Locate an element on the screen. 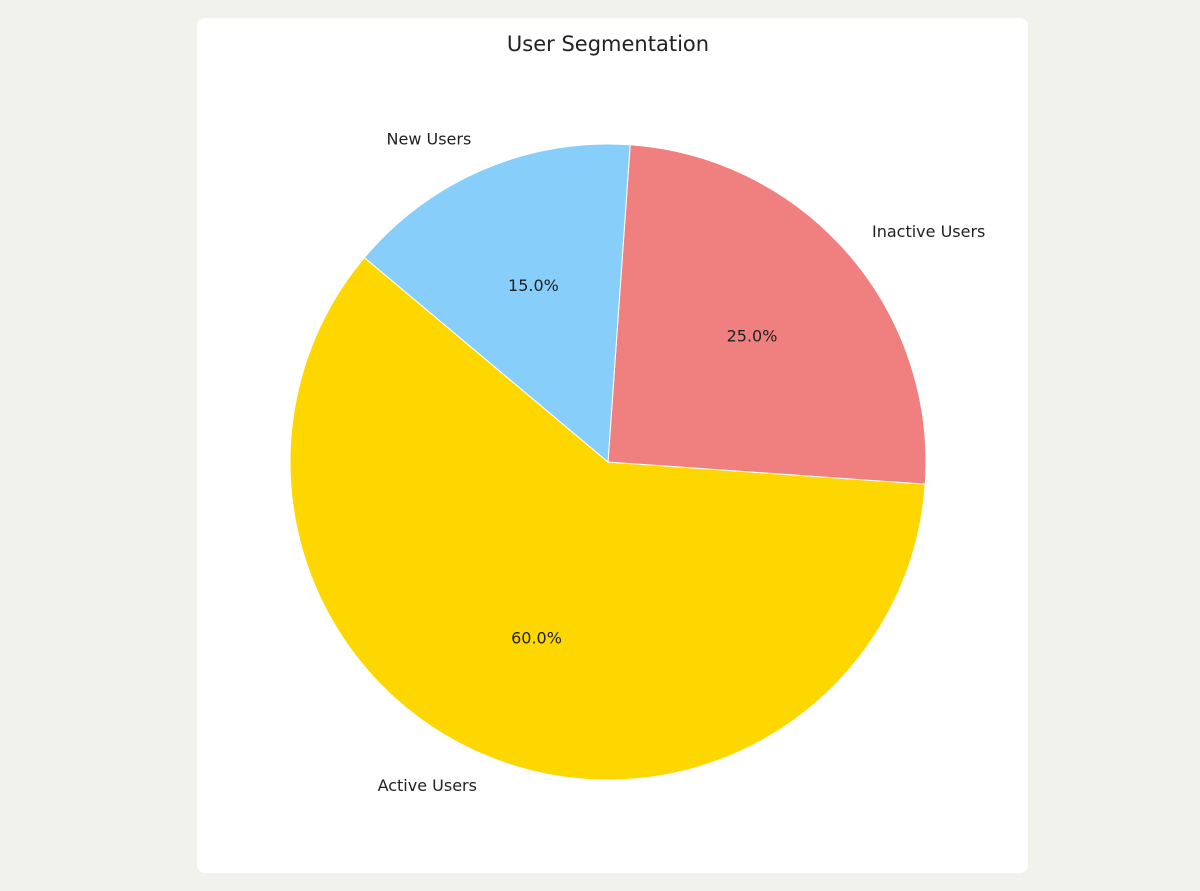  slice-label: Active Users is located at coordinates (427, 785).